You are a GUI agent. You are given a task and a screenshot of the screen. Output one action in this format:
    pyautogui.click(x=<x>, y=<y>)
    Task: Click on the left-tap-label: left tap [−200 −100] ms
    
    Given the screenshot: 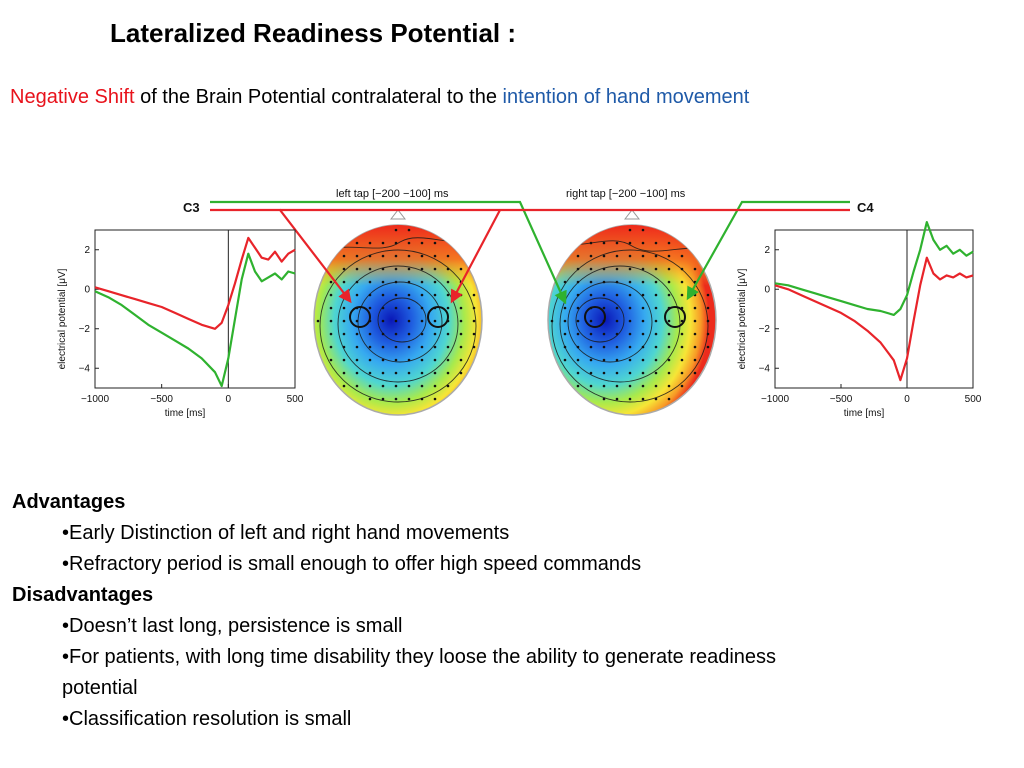 What is the action you would take?
    pyautogui.click(x=392, y=194)
    